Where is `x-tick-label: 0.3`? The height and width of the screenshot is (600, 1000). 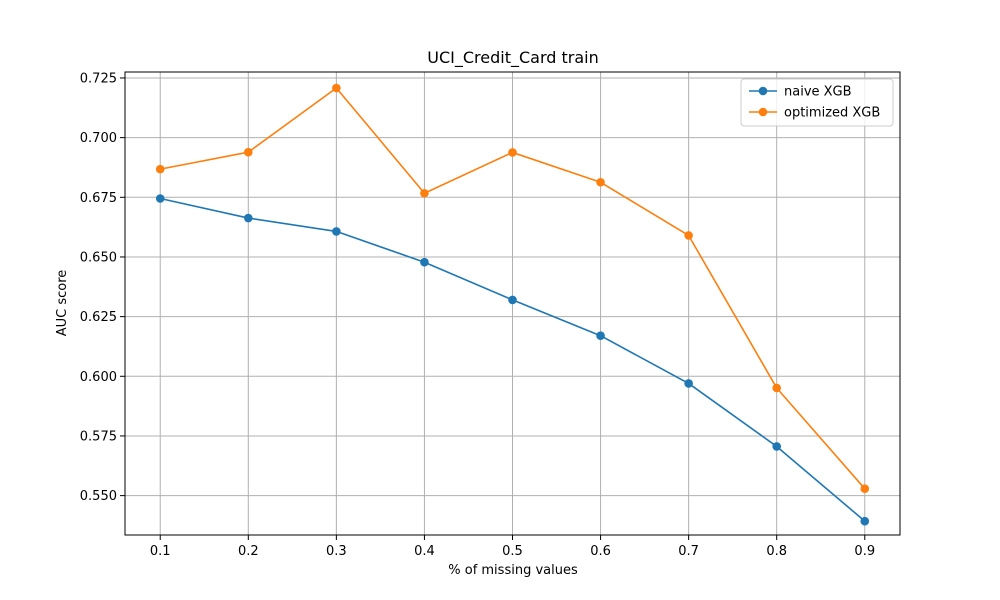
x-tick-label: 0.3 is located at coordinates (336, 551).